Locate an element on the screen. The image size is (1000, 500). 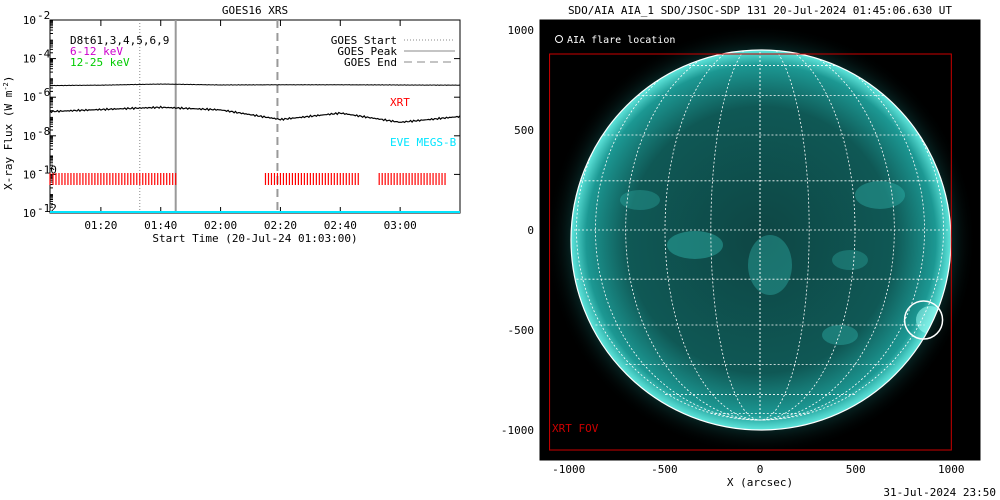
plot-timestamp: 31-Jul-2024 23:50 is located at coordinates (939, 492).